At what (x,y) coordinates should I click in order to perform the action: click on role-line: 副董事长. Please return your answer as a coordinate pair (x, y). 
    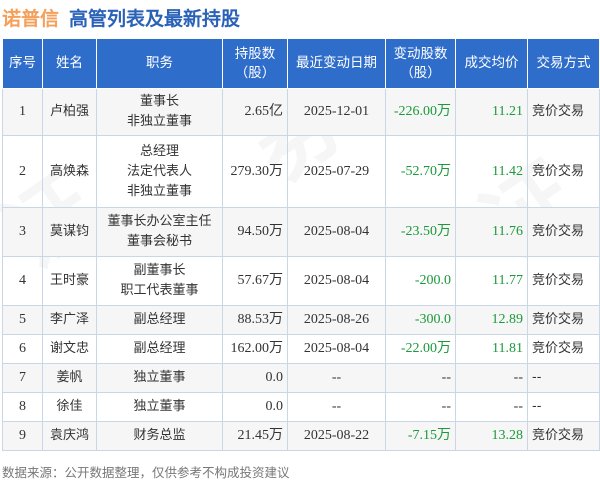
    Looking at the image, I should click on (159, 270).